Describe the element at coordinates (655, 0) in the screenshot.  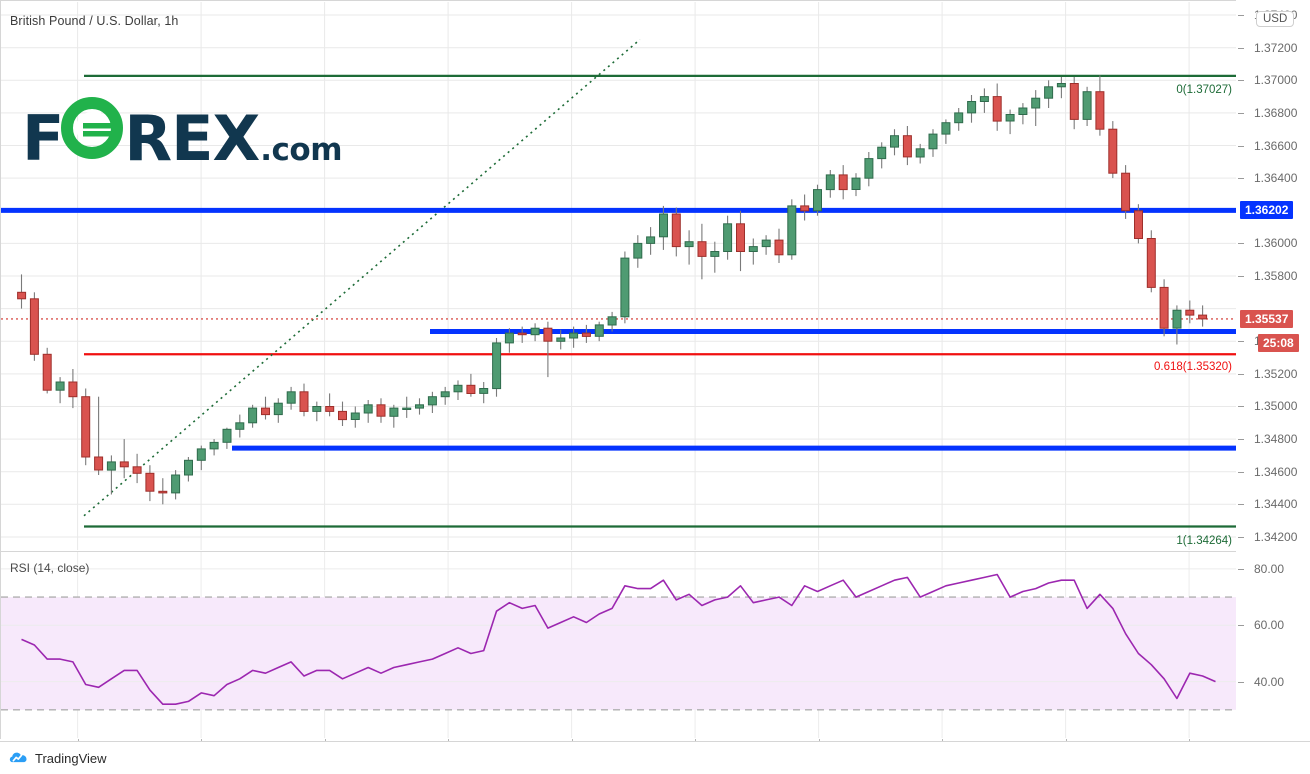
I see `chart-frame-top` at that location.